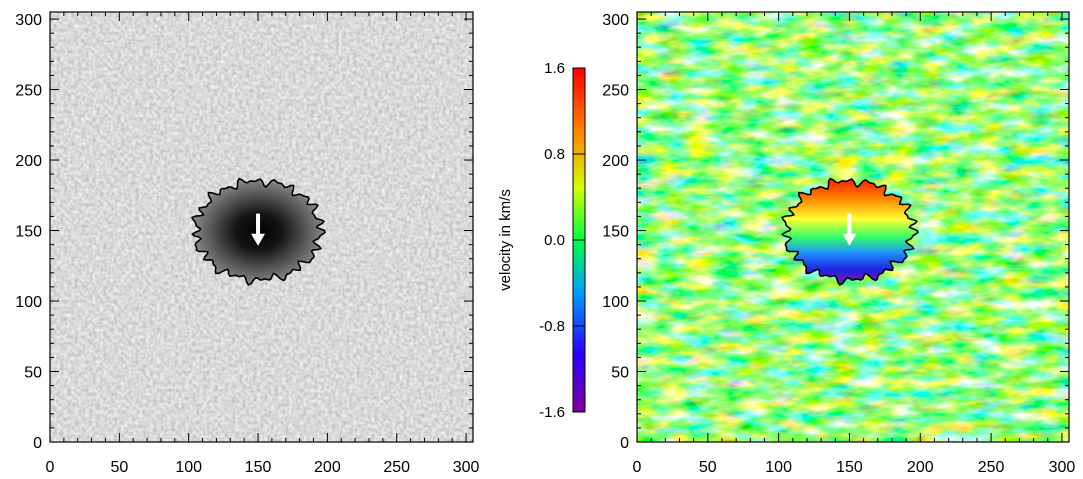 This screenshot has width=1083, height=479. What do you see at coordinates (552, 326) in the screenshot?
I see `colorbar-tick-label: -0.8` at bounding box center [552, 326].